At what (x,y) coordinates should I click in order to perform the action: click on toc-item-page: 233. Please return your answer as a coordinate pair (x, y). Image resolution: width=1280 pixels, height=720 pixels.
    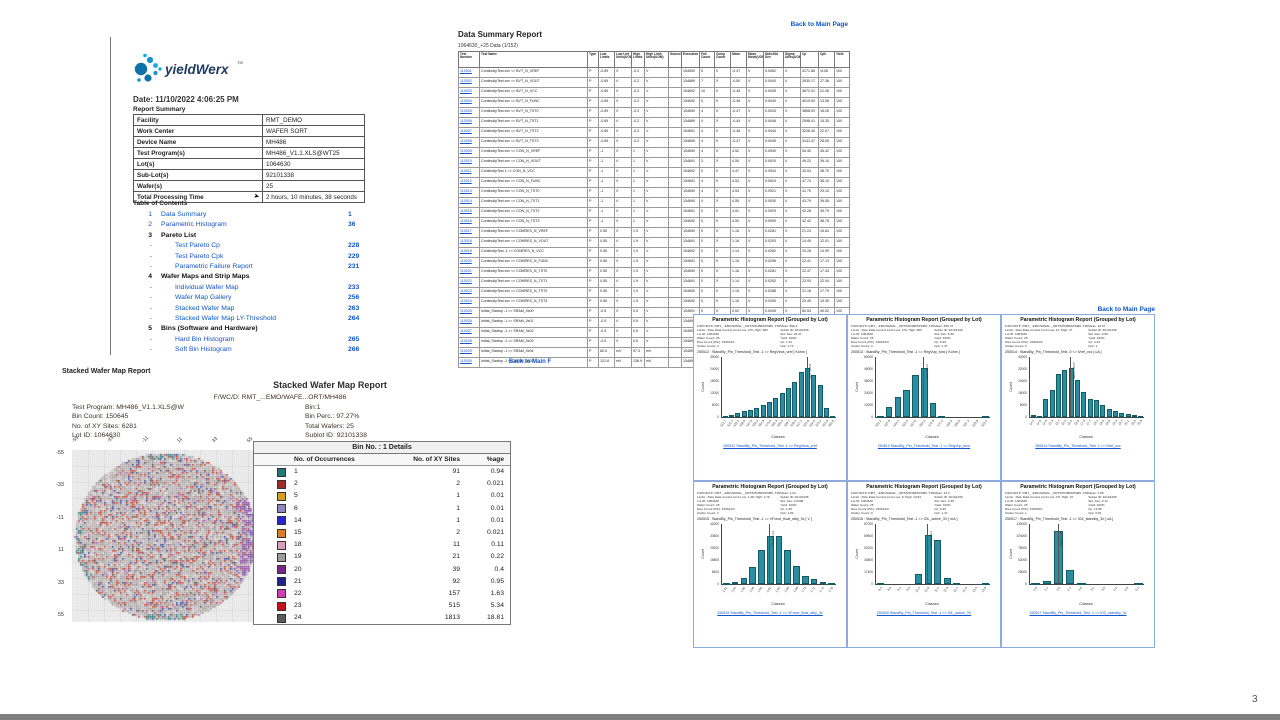
    Looking at the image, I should click on (354, 287).